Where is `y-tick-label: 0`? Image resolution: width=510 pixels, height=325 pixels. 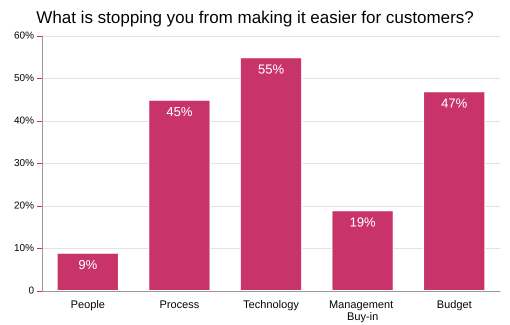 y-tick-label: 0 is located at coordinates (31, 291).